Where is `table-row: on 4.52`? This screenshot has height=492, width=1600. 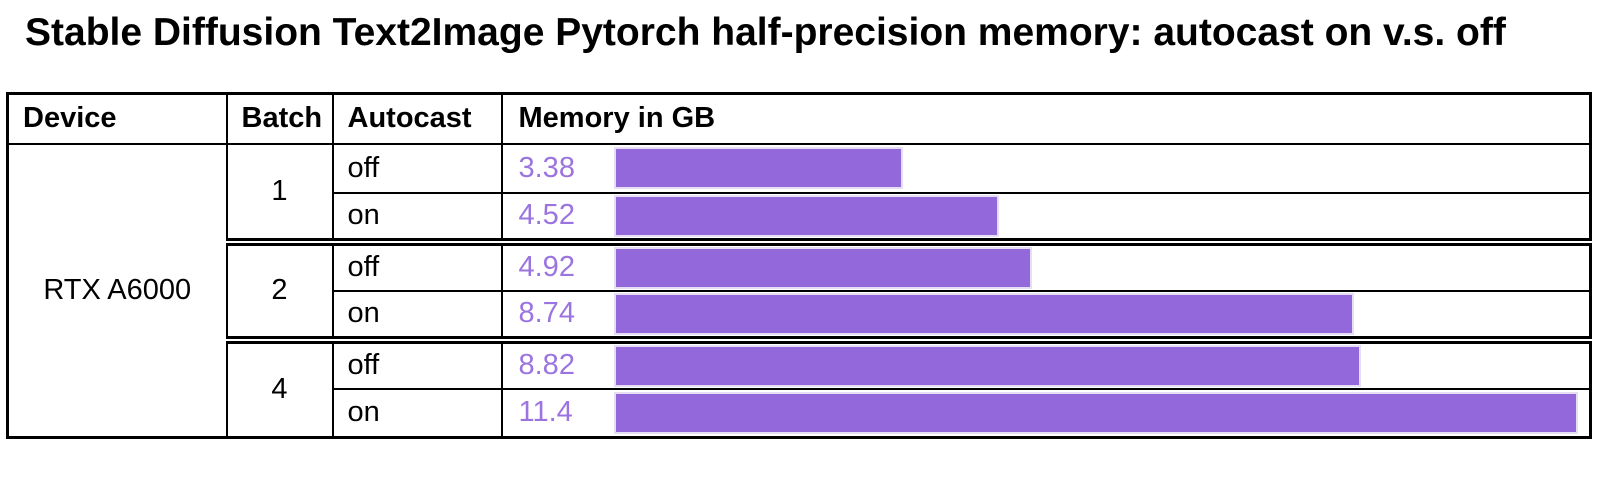
table-row: on 4.52 is located at coordinates (800, 217).